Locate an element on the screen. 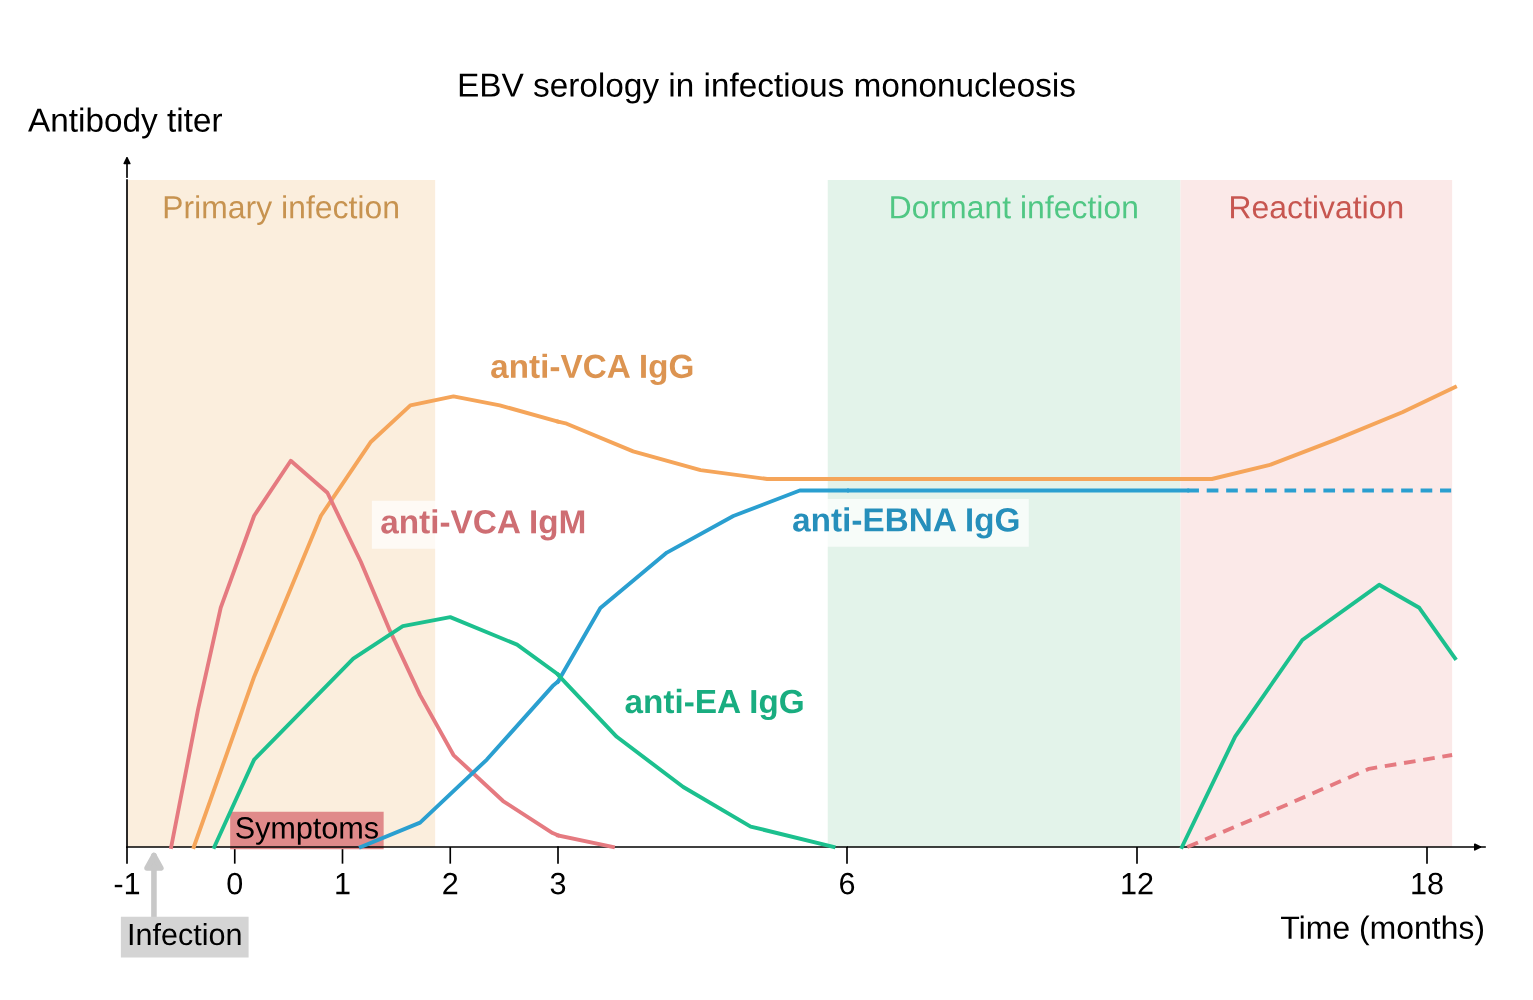  x-tick-label: -1 is located at coordinates (127, 884).